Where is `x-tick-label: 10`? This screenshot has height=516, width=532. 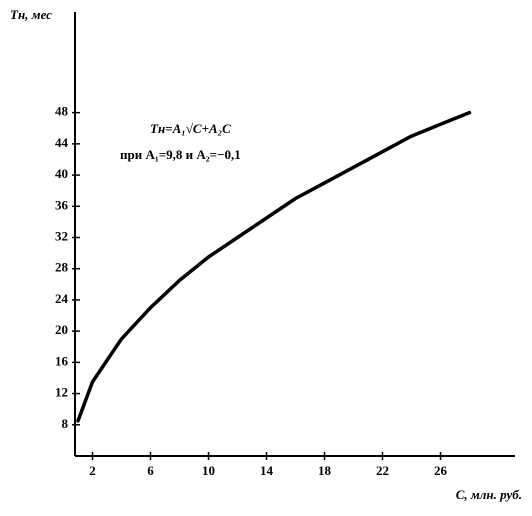
x-tick-label: 10 is located at coordinates (208, 470).